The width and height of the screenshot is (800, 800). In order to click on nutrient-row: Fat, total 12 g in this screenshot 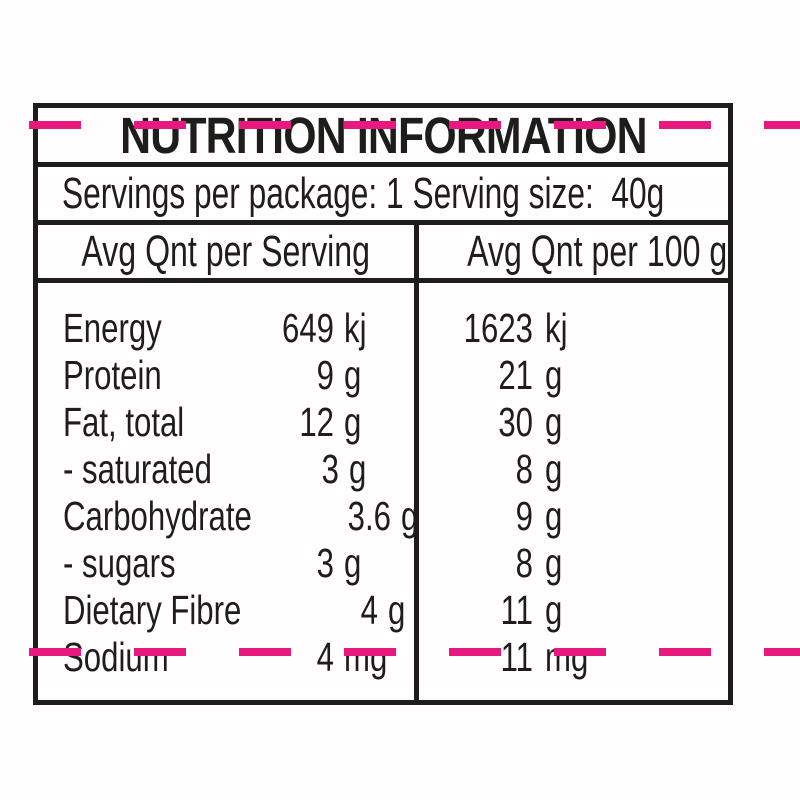, I will do `click(234, 422)`.